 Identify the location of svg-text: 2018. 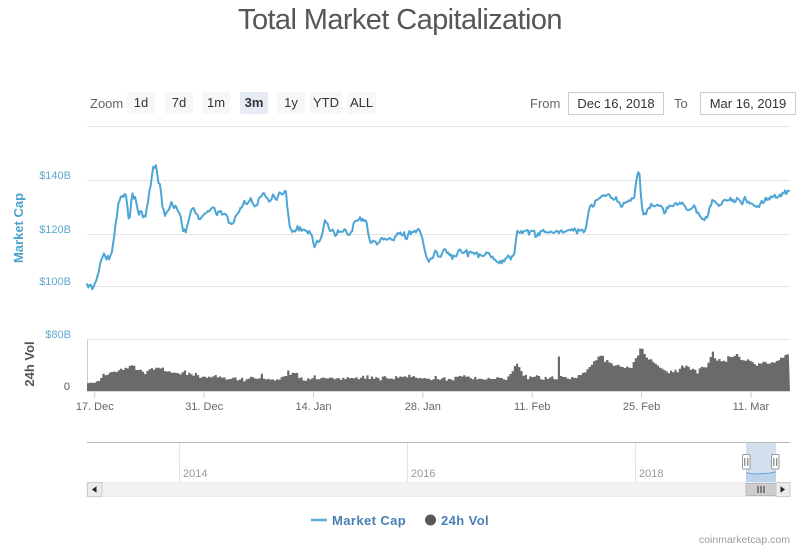
(651, 474).